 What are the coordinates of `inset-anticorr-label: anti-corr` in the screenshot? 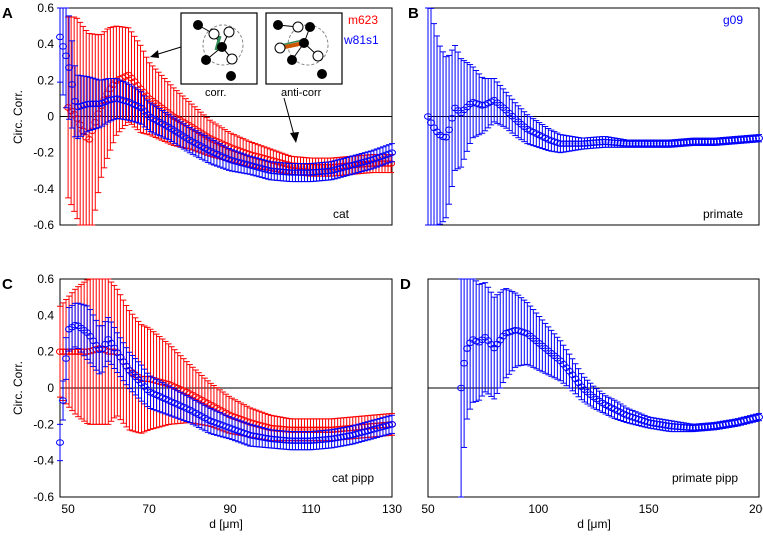 It's located at (301, 93).